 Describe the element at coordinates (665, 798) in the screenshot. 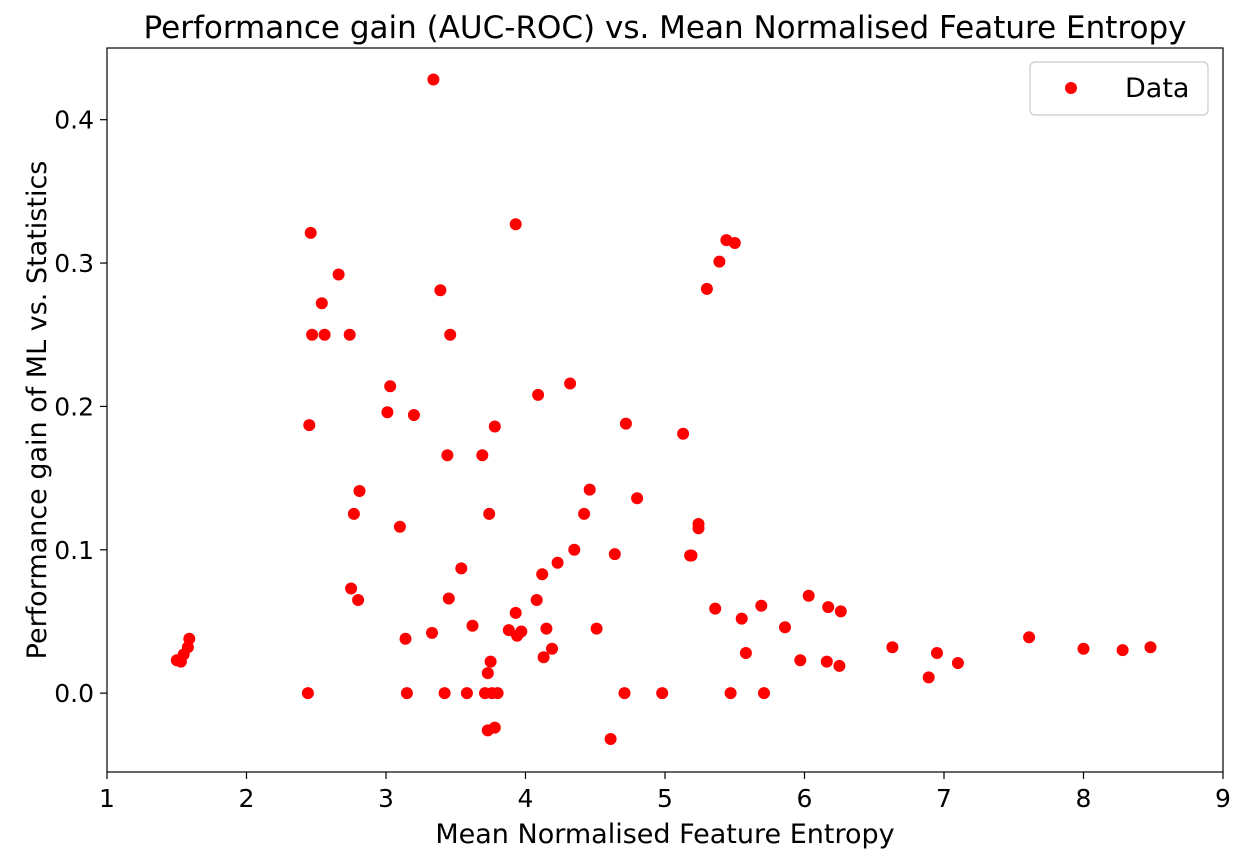

I see `x-tick-label: 5` at that location.